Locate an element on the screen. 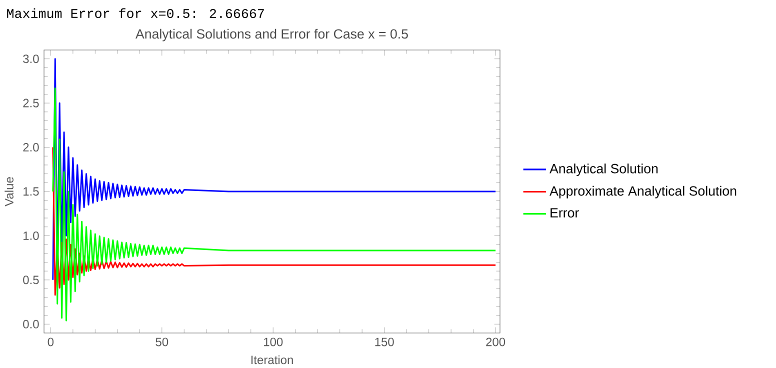 The height and width of the screenshot is (368, 776). chart-title: Analytical Solutions and Error for Case x = 0.5 is located at coordinates (271, 35).